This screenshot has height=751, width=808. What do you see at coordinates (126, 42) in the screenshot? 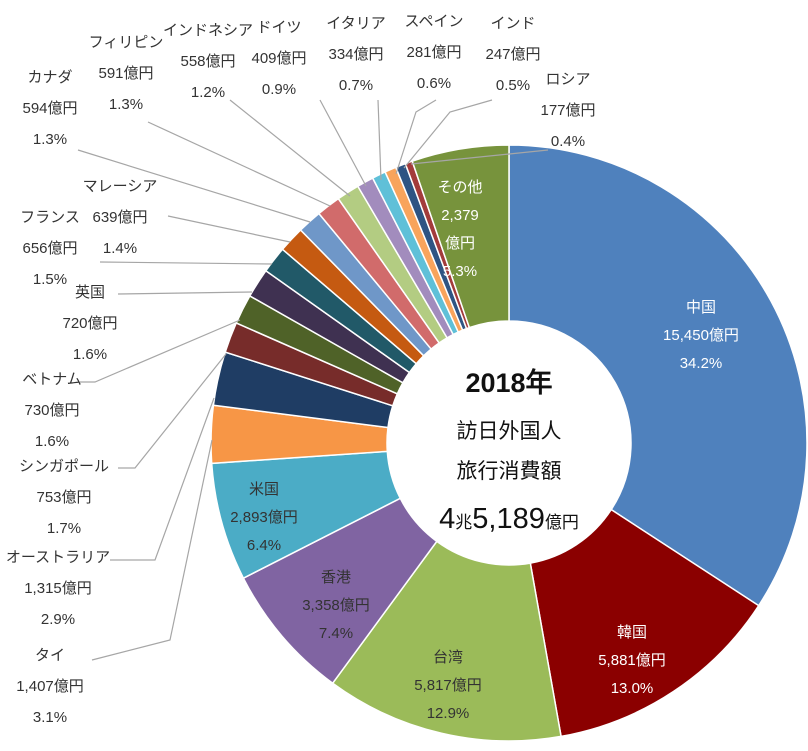
I see `slice-label-name: フィリピン` at bounding box center [126, 42].